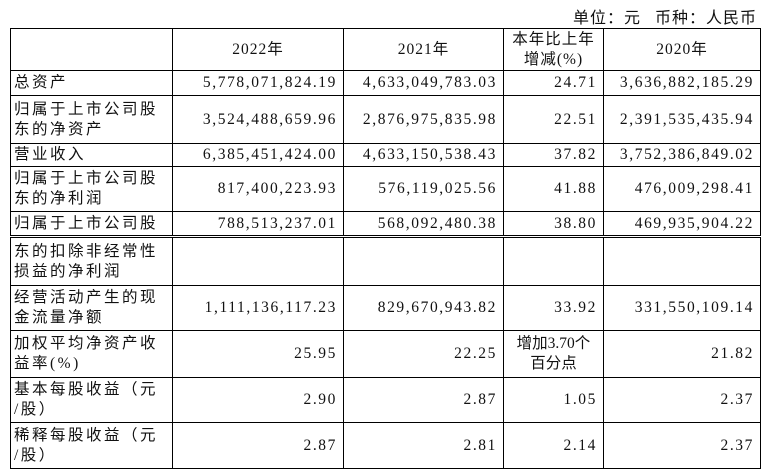 The width and height of the screenshot is (769, 474). What do you see at coordinates (553, 363) in the screenshot?
I see `cell-line: 百分点` at bounding box center [553, 363].